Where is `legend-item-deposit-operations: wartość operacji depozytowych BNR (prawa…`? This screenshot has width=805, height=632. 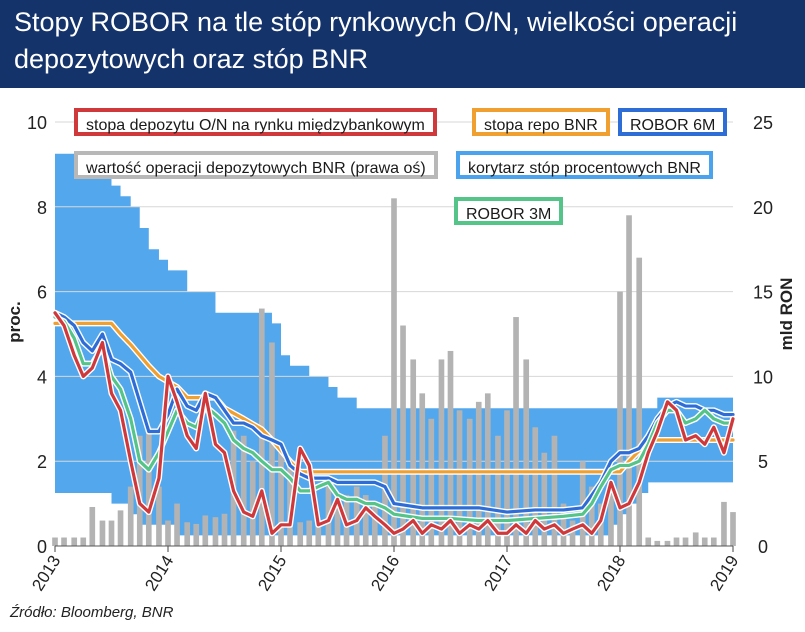 legend-item-deposit-operations: wartość operacji depozytowych BNR (prawa… is located at coordinates (256, 165).